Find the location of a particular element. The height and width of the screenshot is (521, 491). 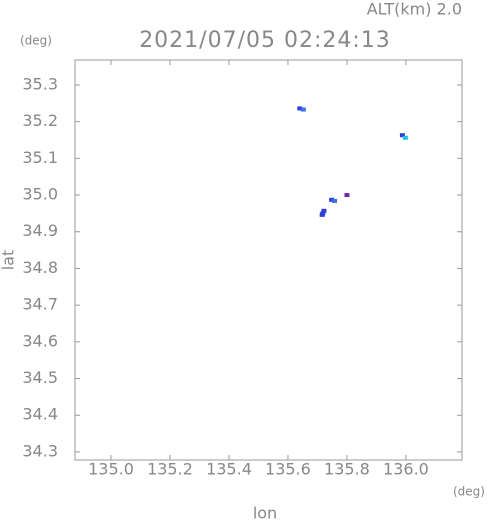

y-tick-label: 34.9 is located at coordinates (40, 230).